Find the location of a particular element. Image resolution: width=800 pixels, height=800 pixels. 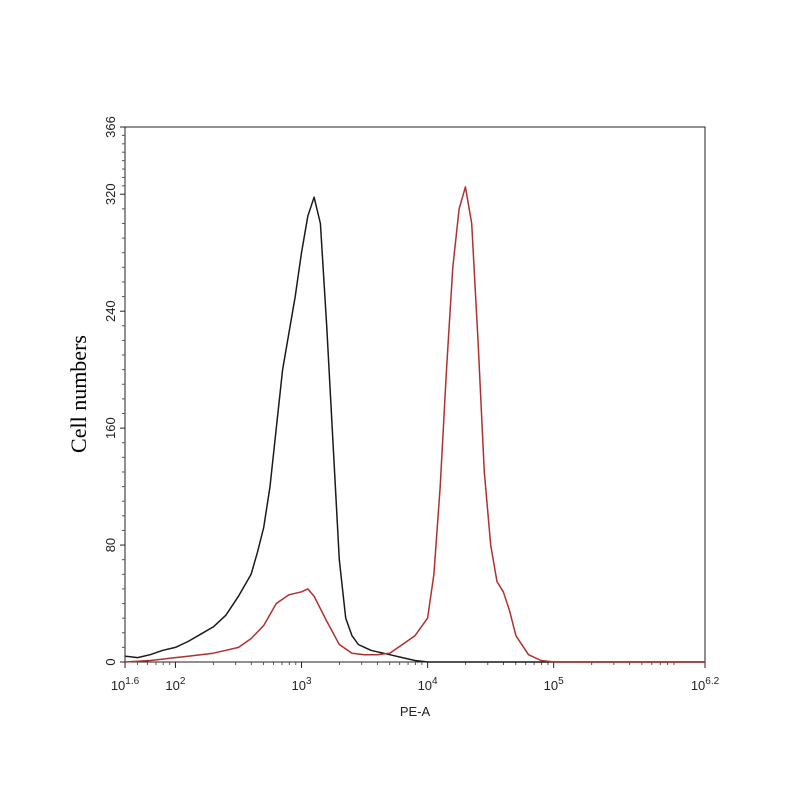

x-tick-label: 10² is located at coordinates (175, 684).